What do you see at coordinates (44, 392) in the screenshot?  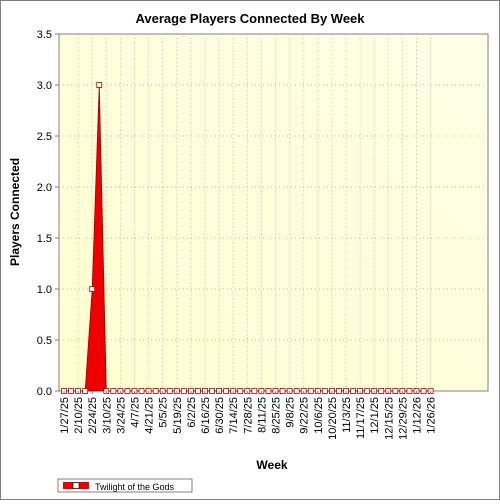 I see `y-tick-label: 0.0` at bounding box center [44, 392].